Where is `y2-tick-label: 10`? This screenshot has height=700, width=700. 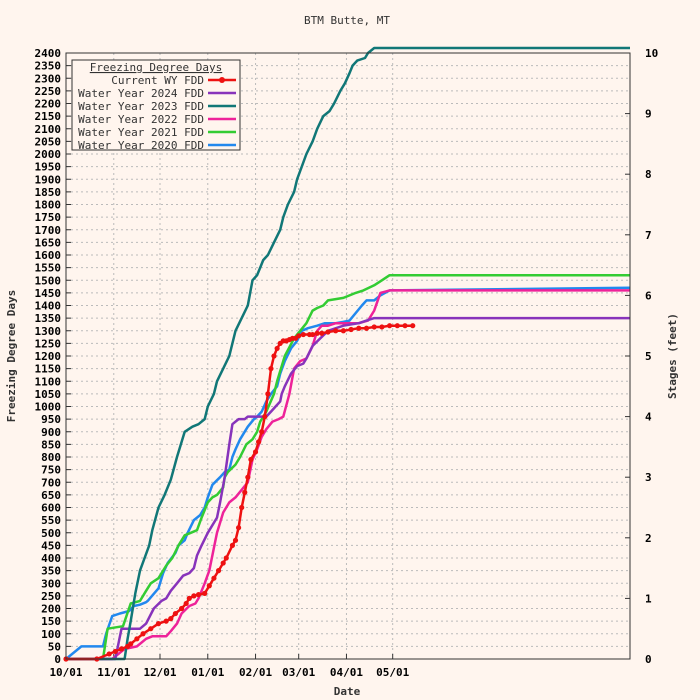 y2-tick-label: 10 is located at coordinates (651, 53).